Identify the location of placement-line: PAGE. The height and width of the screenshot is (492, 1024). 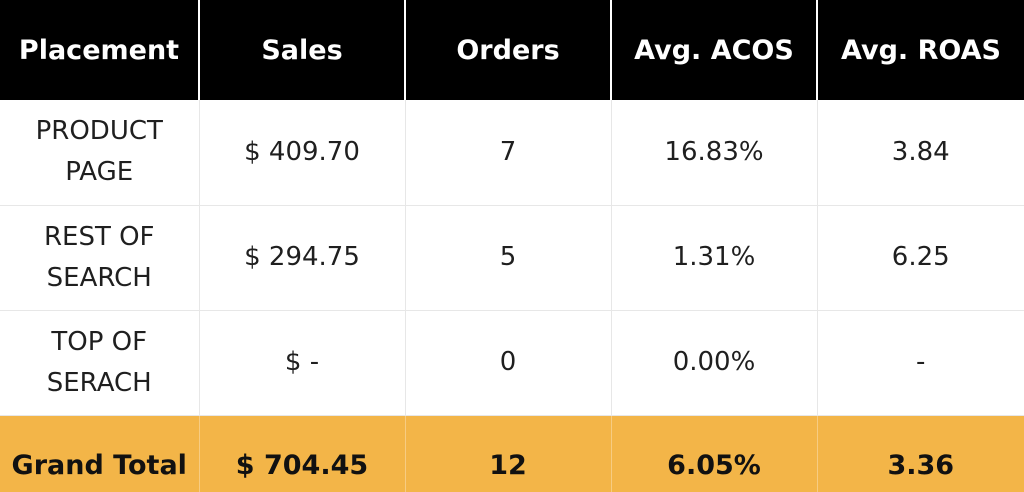
(99, 172).